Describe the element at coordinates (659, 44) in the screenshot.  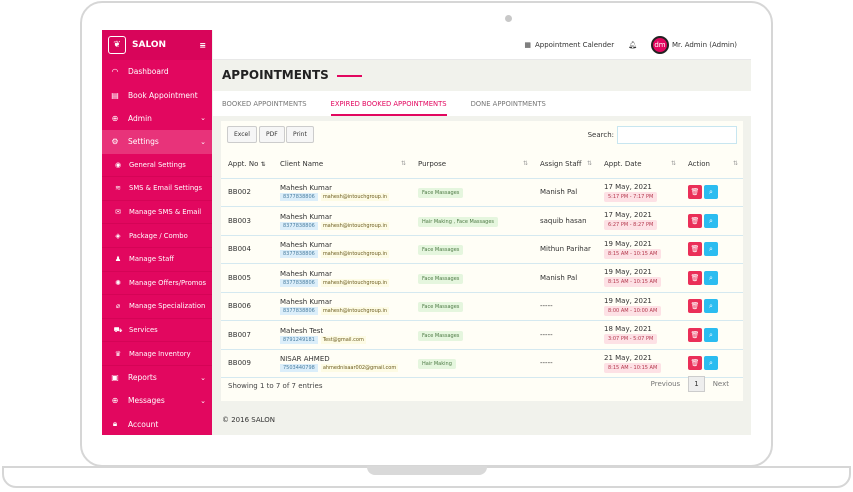
I see `avatar: dm` at that location.